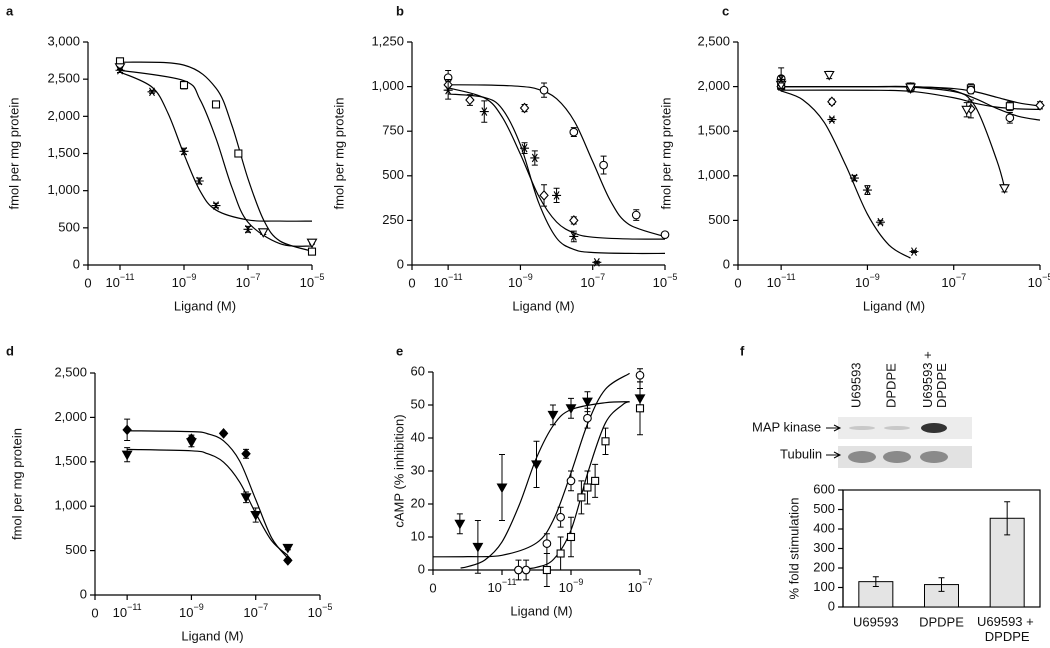 Image resolution: width=1050 pixels, height=648 pixels. Describe the element at coordinates (824, 586) in the screenshot. I see `y-tick-label: 100` at that location.